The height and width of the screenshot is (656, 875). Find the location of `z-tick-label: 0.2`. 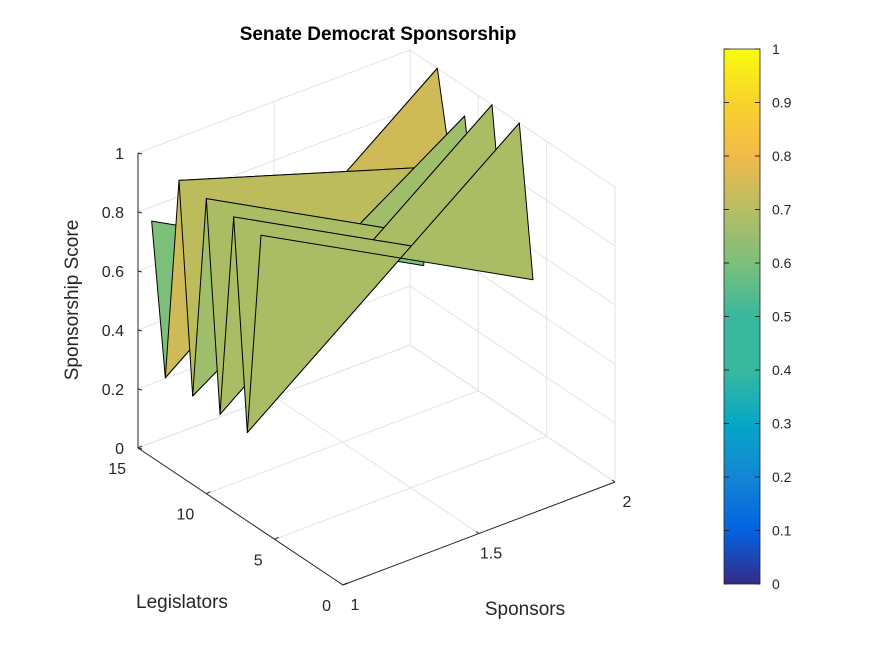

z-tick-label: 0.2 is located at coordinates (113, 390).